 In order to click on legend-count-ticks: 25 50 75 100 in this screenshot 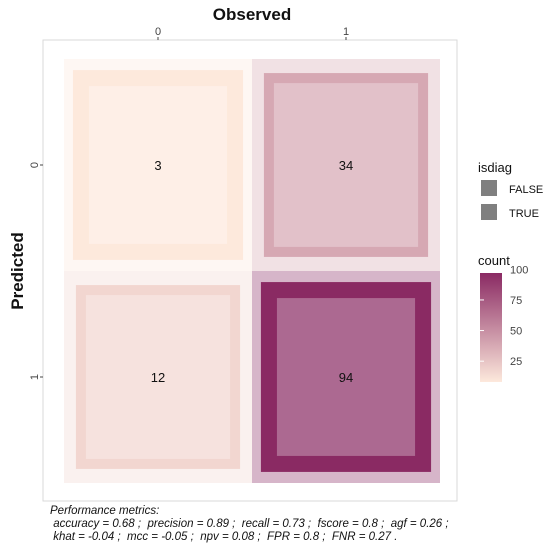, I will do `click(504, 316)`.